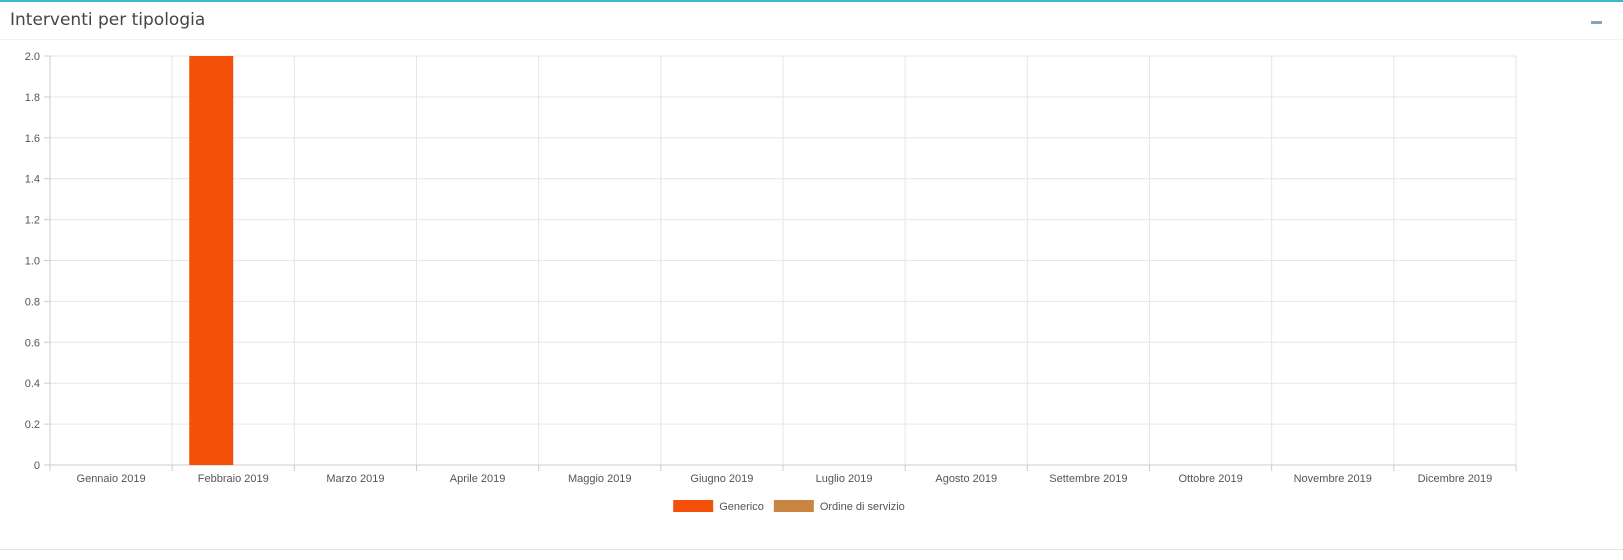 The image size is (1623, 560). I want to click on y-tick-label: 0, so click(37, 466).